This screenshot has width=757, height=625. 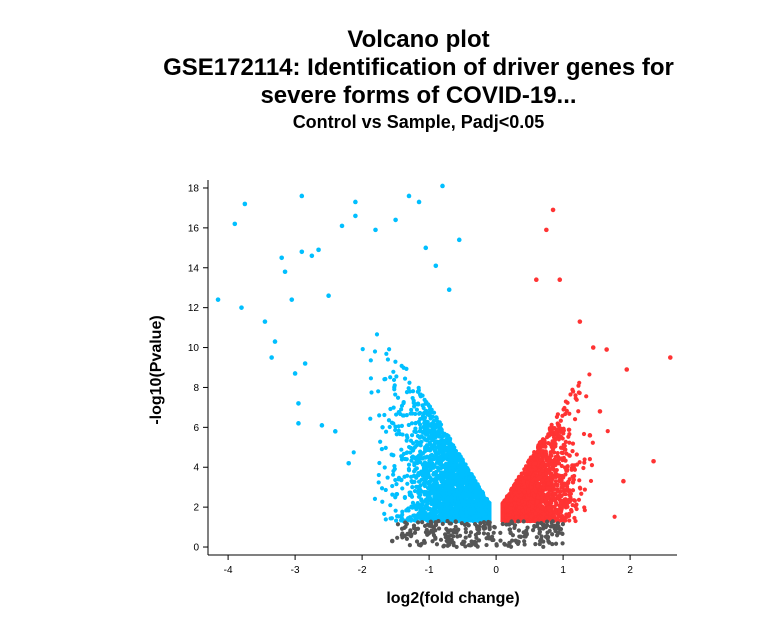 What do you see at coordinates (362, 570) in the screenshot?
I see `x-tick-label: -2` at bounding box center [362, 570].